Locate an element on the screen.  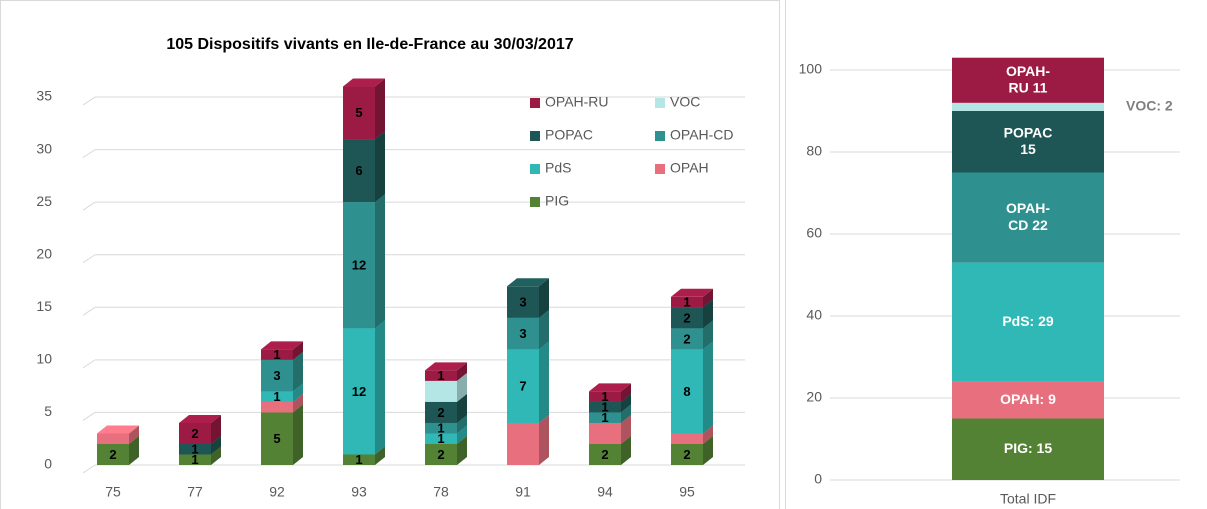
label-line: CD 22 is located at coordinates (1028, 225).